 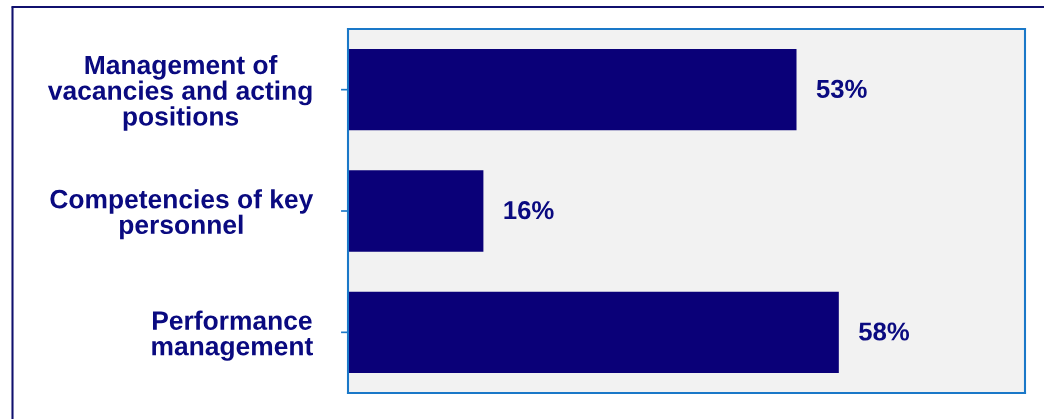 I want to click on y-tick-label: Management of vacancies and acting positions, so click(x=179, y=92).